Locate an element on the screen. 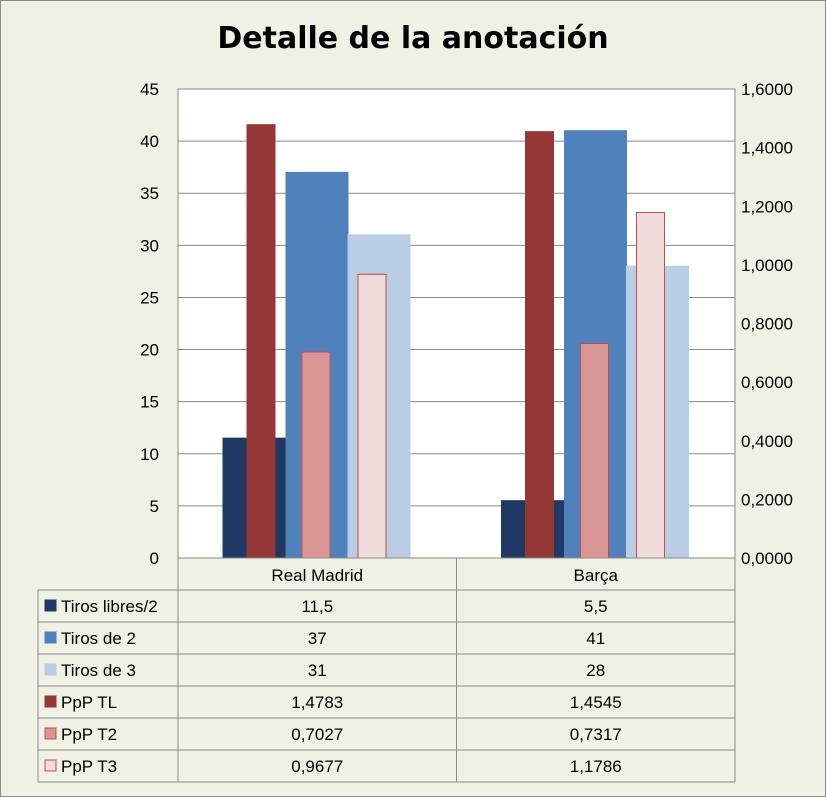 The height and width of the screenshot is (797, 826). data-label: 28 is located at coordinates (595, 670).